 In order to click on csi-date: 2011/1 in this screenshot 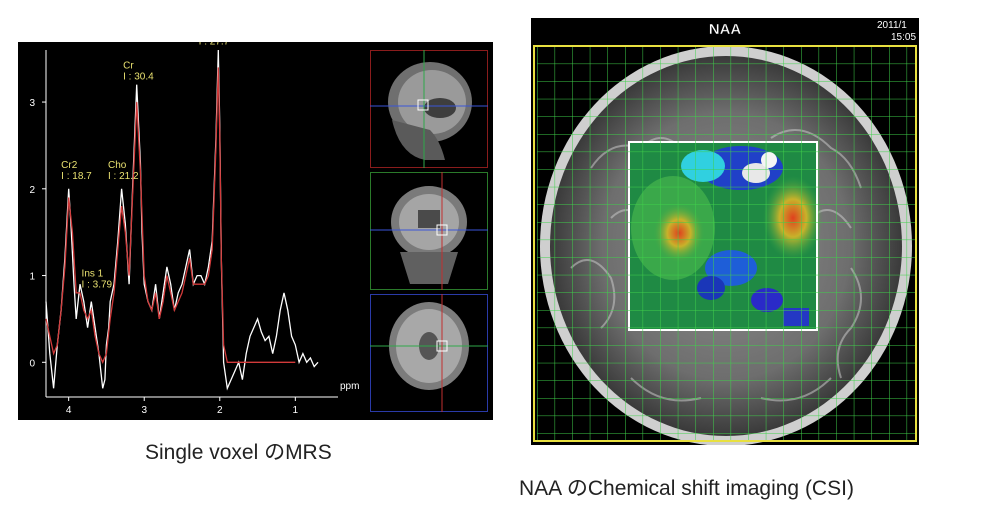, I will do `click(892, 25)`.